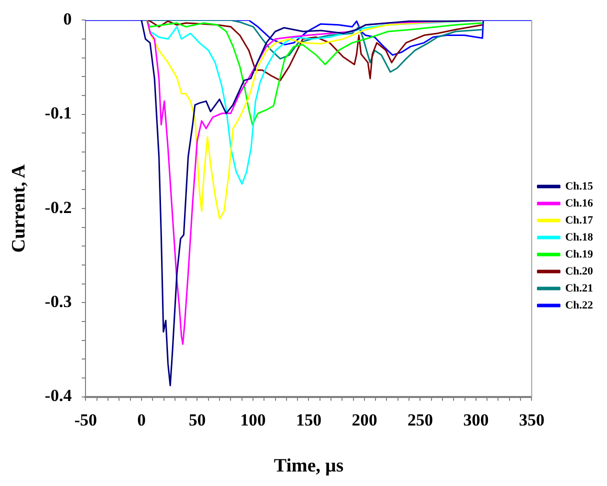  Describe the element at coordinates (579, 203) in the screenshot. I see `legend-label: Ch.16` at that location.